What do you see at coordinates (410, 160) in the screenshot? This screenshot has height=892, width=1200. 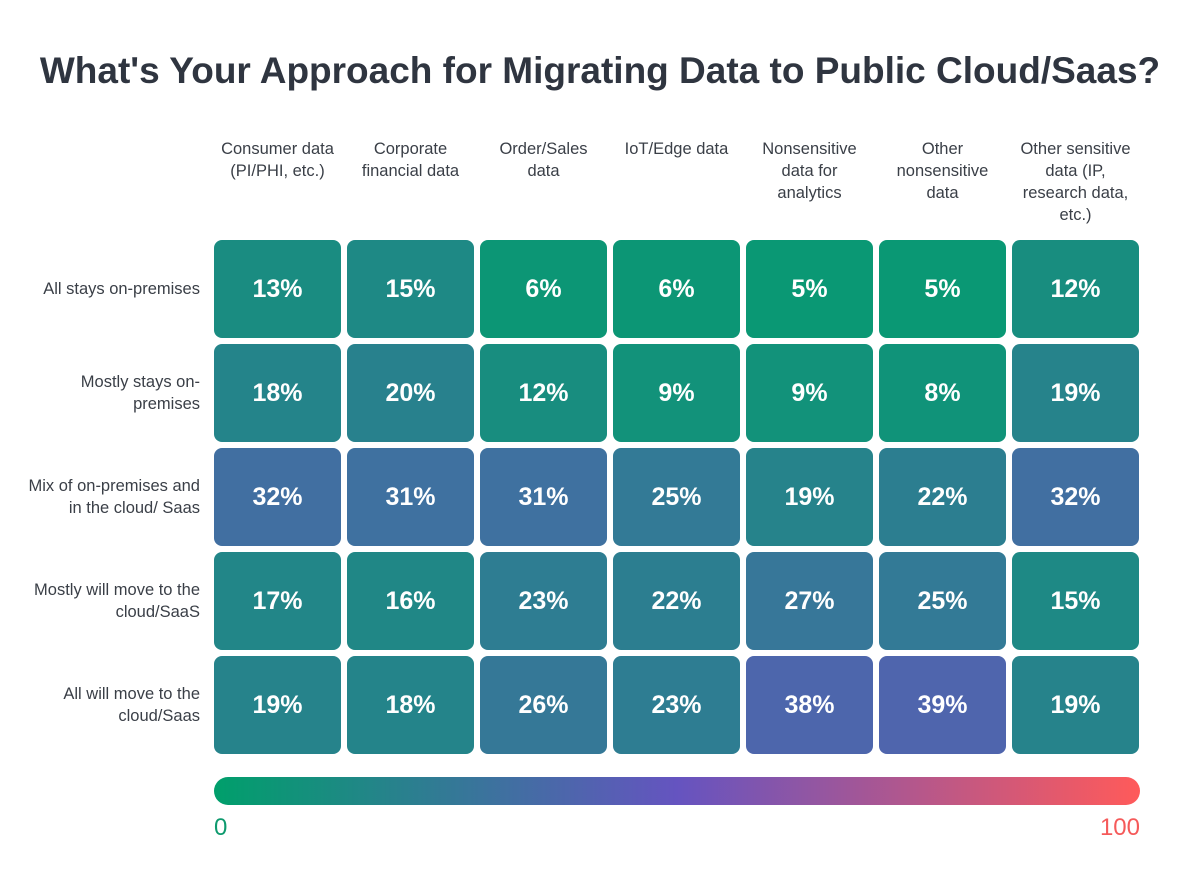 I see `column-label: Corporate financial data` at bounding box center [410, 160].